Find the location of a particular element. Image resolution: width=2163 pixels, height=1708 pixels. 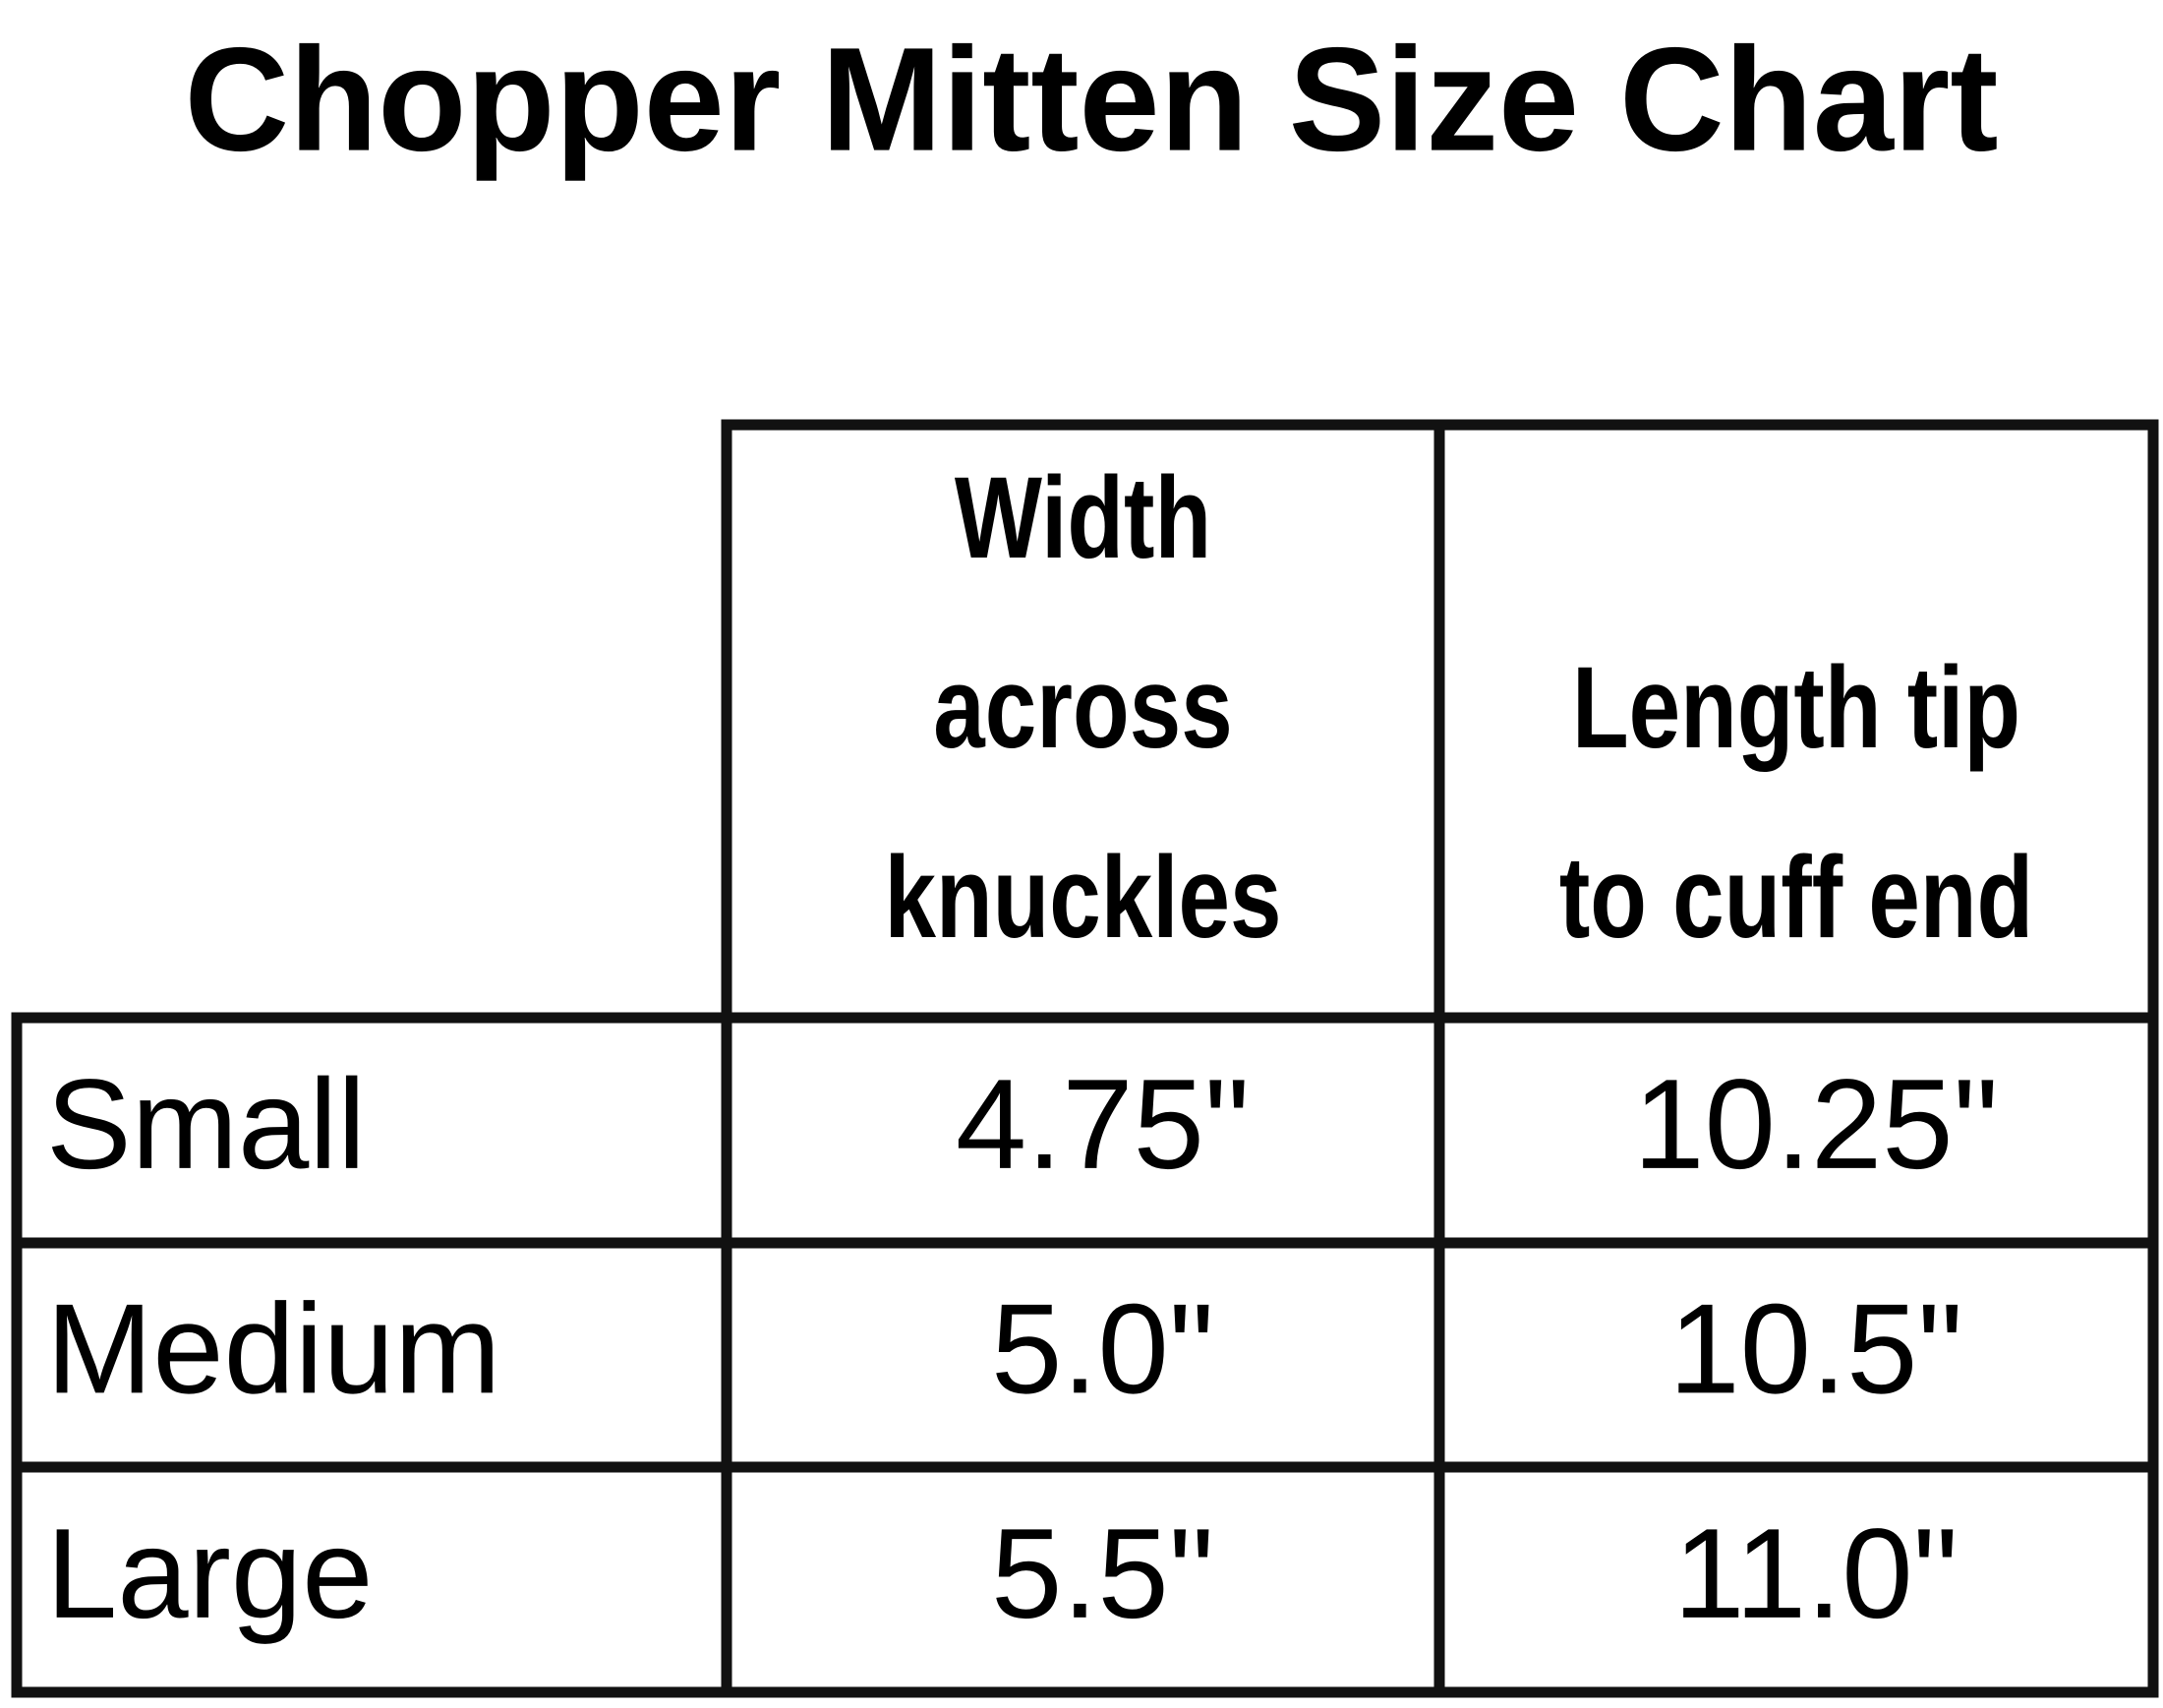

column-header: Width is located at coordinates (1083, 517).